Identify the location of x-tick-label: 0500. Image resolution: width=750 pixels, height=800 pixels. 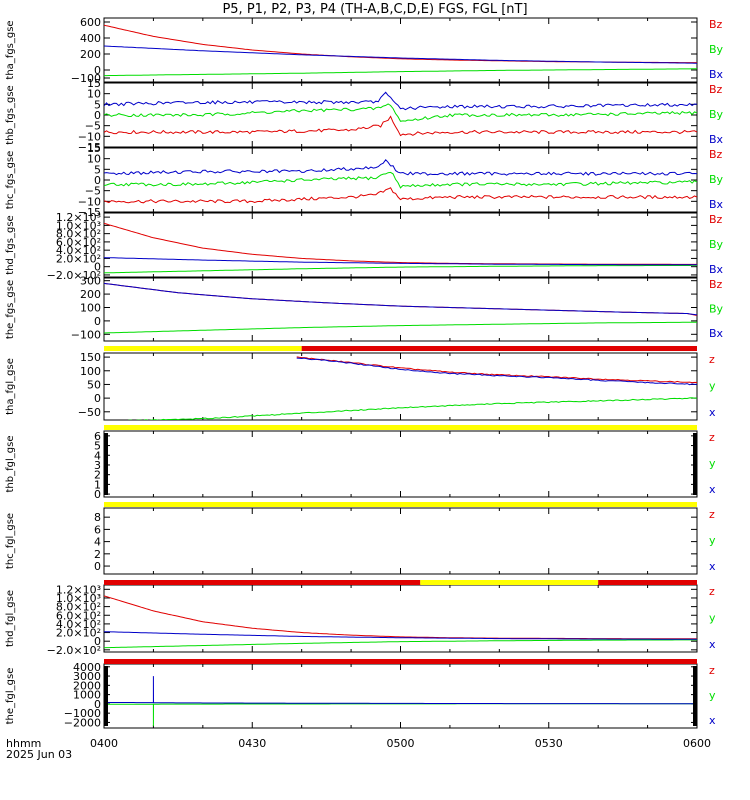
(401, 743).